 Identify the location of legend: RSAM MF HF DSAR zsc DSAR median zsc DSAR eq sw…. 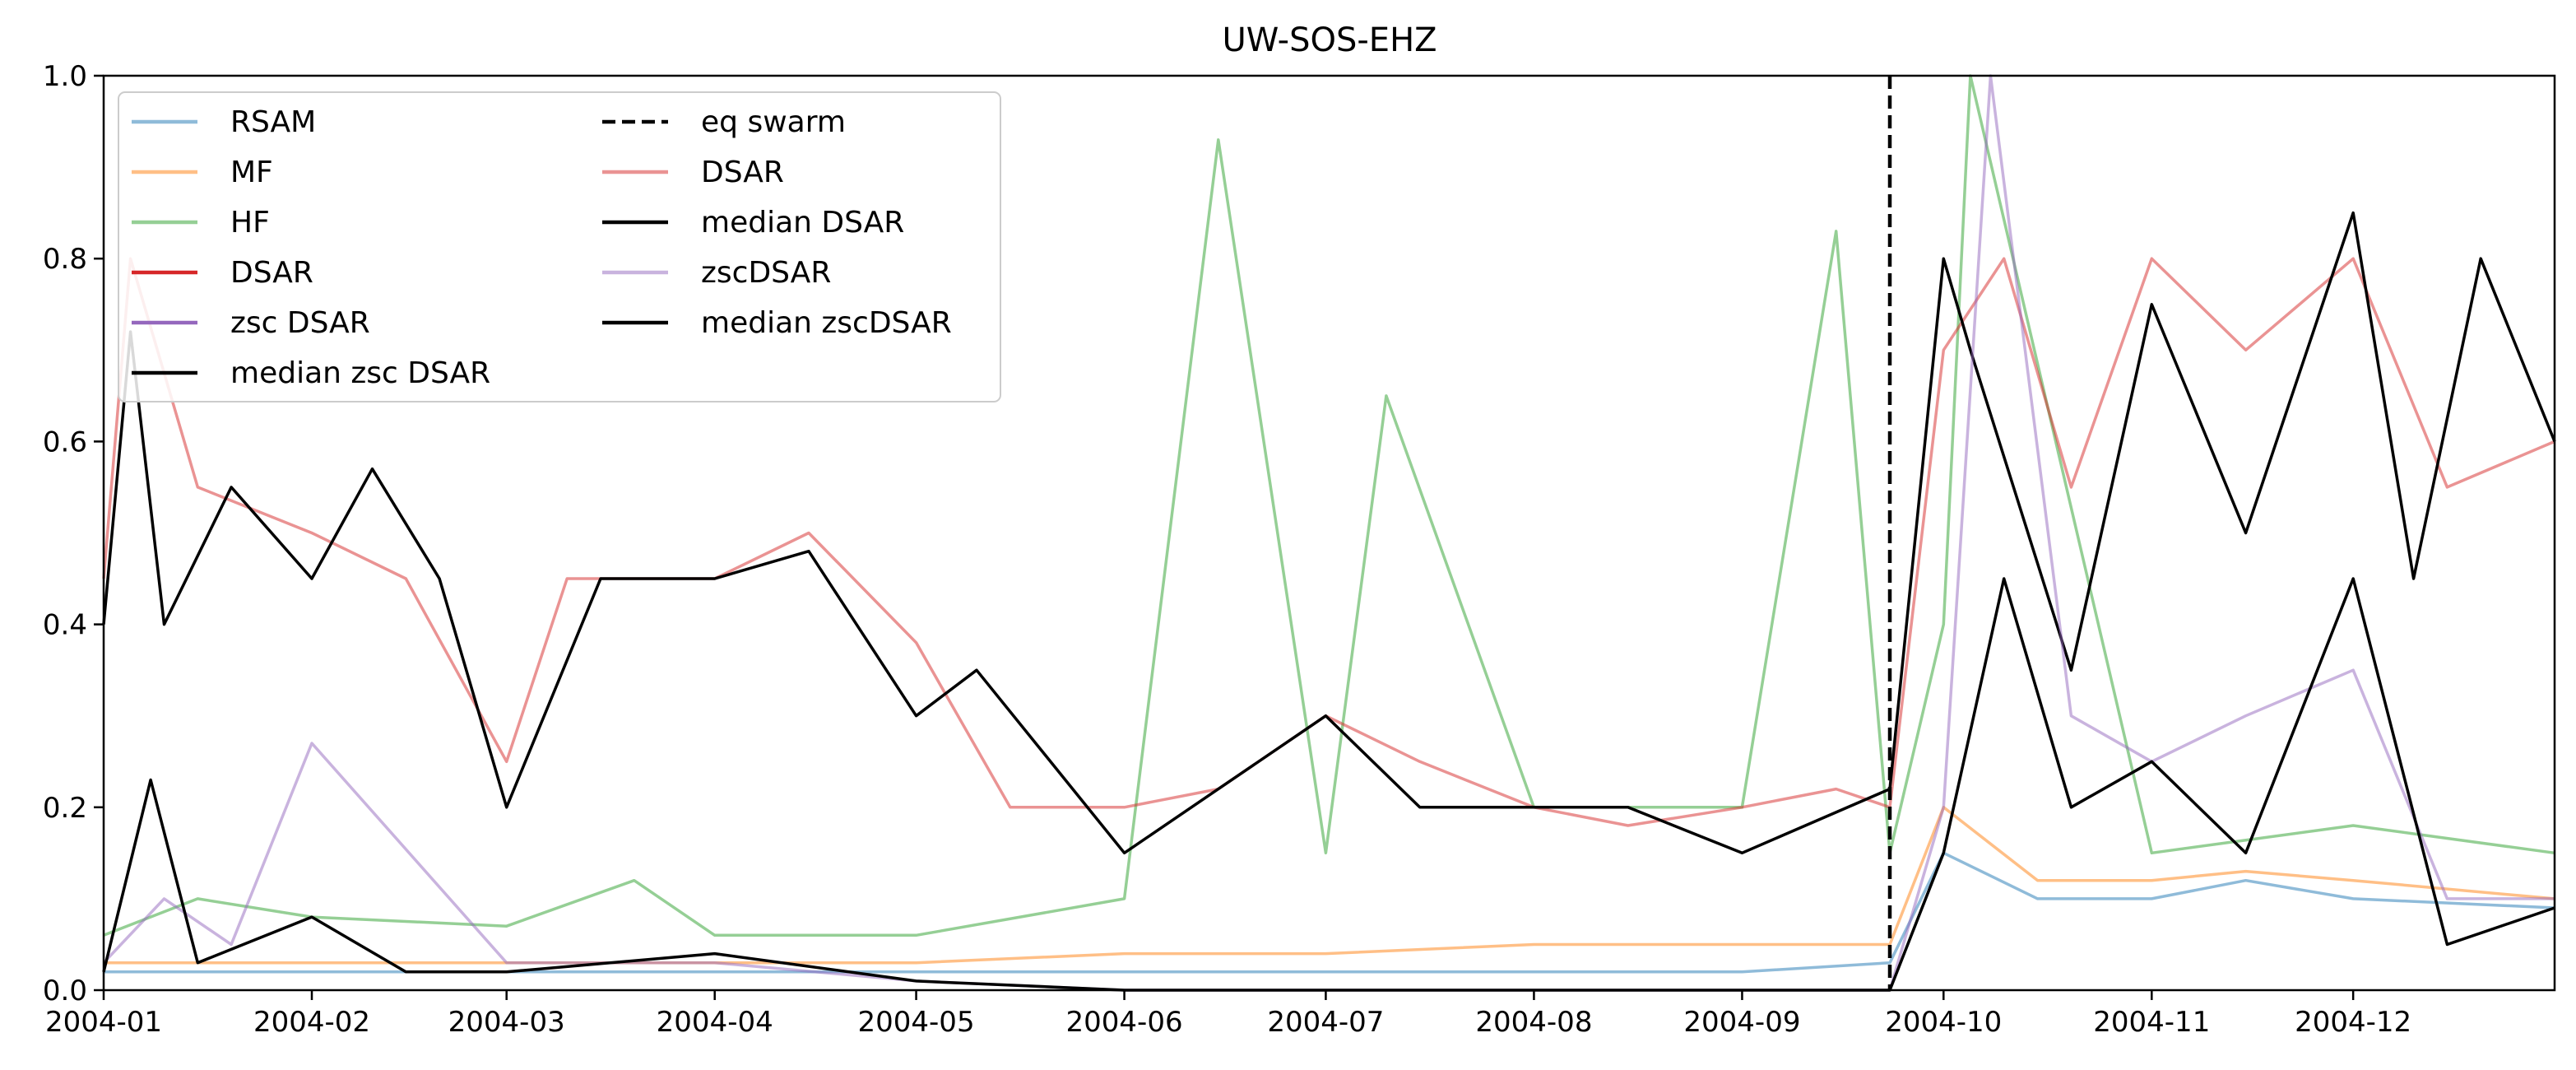
(560, 246).